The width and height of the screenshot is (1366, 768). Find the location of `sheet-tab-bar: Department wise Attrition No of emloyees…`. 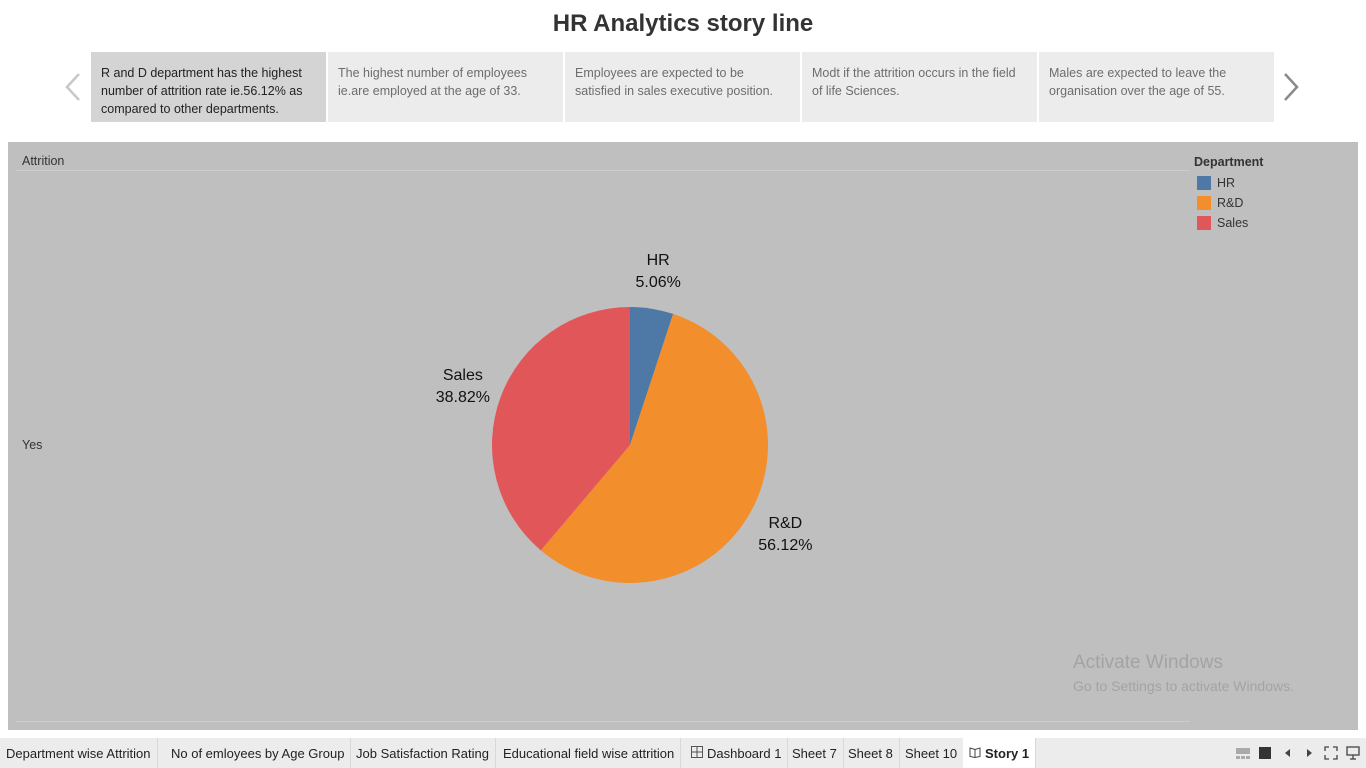

sheet-tab-bar: Department wise Attrition No of emloyees… is located at coordinates (683, 753).